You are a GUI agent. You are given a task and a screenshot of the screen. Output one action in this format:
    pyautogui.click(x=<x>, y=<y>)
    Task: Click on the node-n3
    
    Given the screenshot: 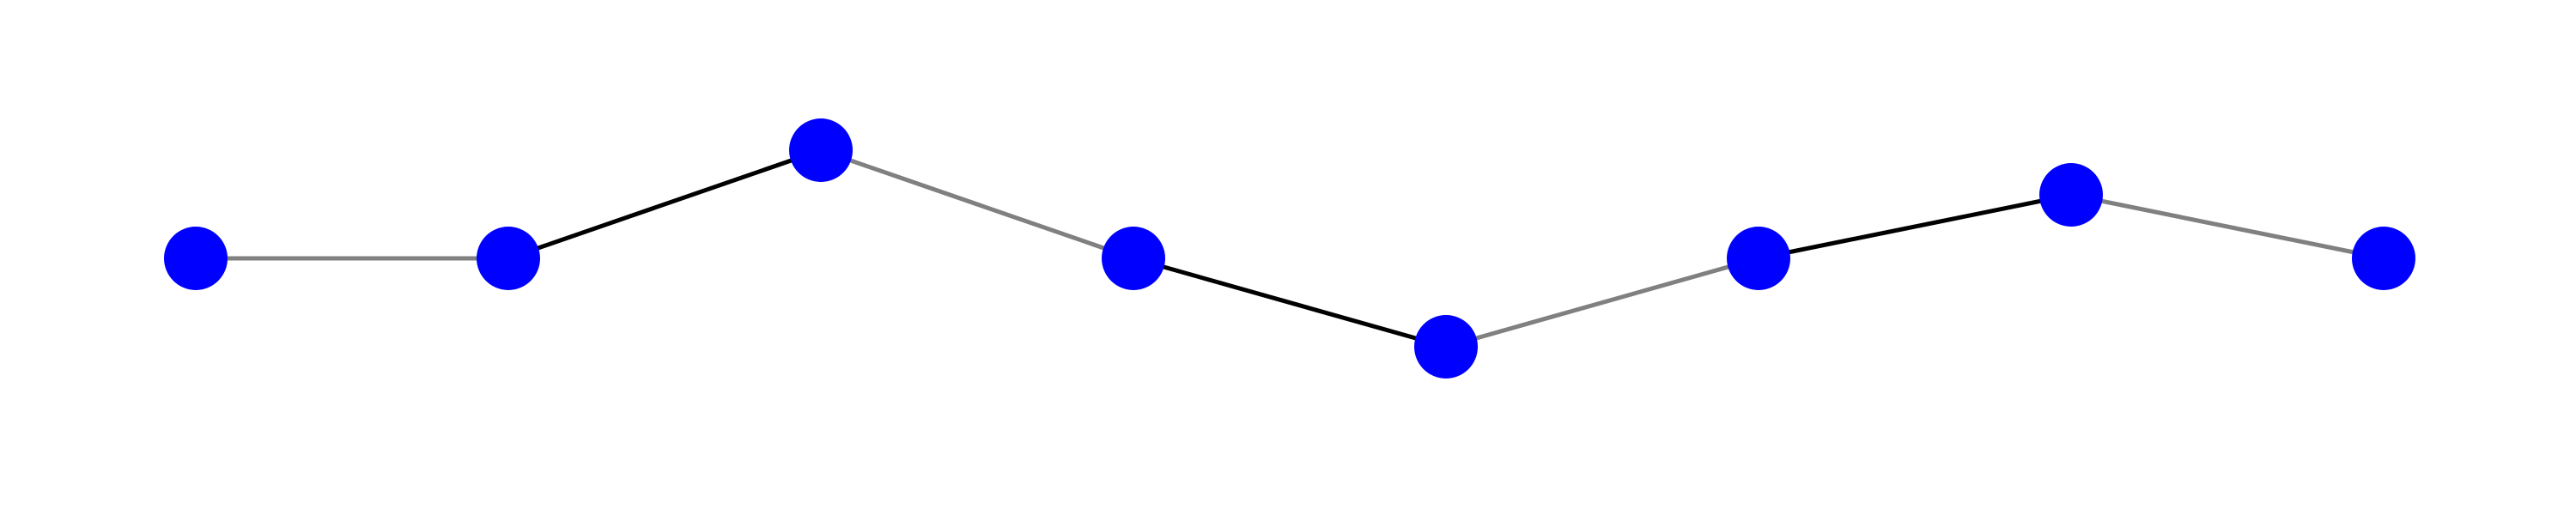 What is the action you would take?
    pyautogui.click(x=1133, y=258)
    